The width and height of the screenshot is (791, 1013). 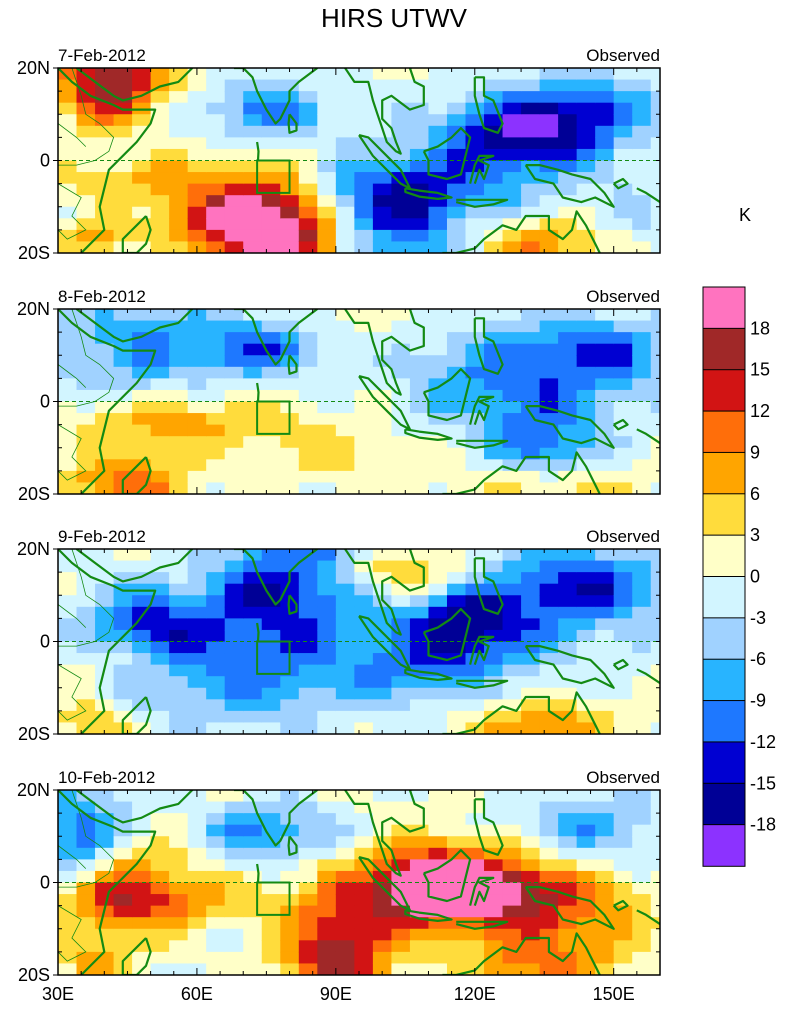 I want to click on panel-date-label: 10-Feb-2012, so click(x=106, y=777).